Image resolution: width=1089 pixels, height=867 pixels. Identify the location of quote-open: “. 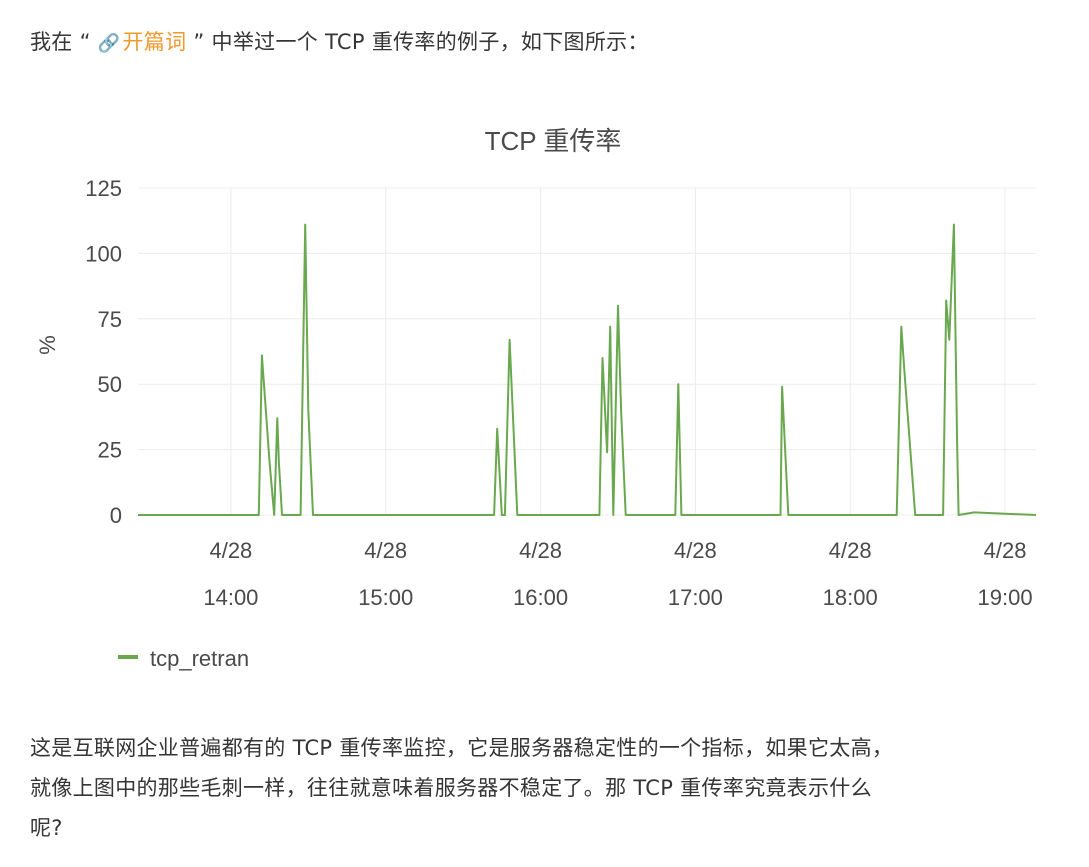
(85, 42).